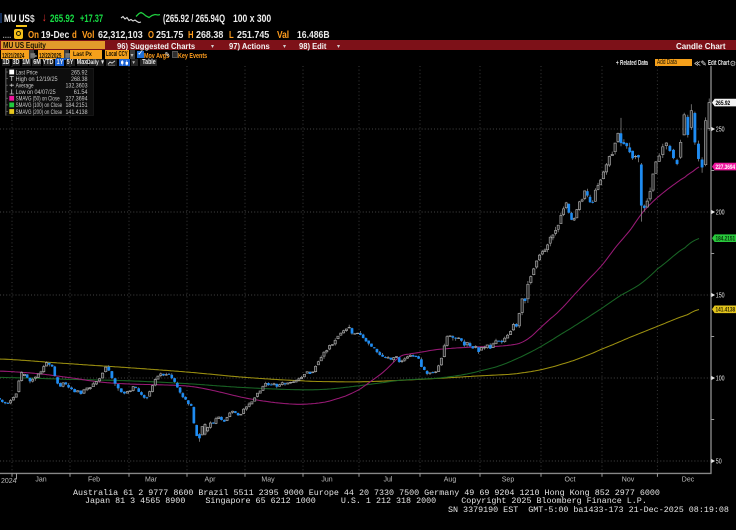 This screenshot has width=736, height=530. What do you see at coordinates (37, 79) in the screenshot?
I see `svg-text: High on 12/19/25` at bounding box center [37, 79].